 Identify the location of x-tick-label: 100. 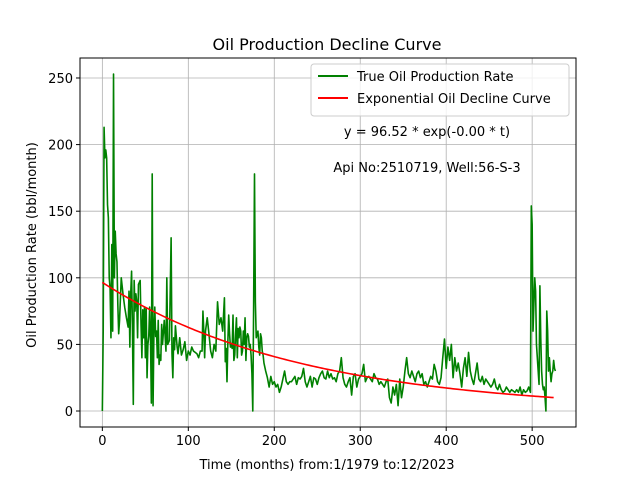
(188, 441).